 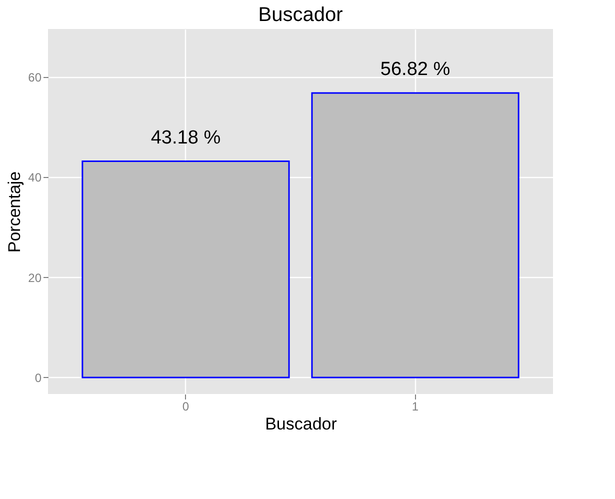 What do you see at coordinates (185, 137) in the screenshot?
I see `data-label: 43.18 %` at bounding box center [185, 137].